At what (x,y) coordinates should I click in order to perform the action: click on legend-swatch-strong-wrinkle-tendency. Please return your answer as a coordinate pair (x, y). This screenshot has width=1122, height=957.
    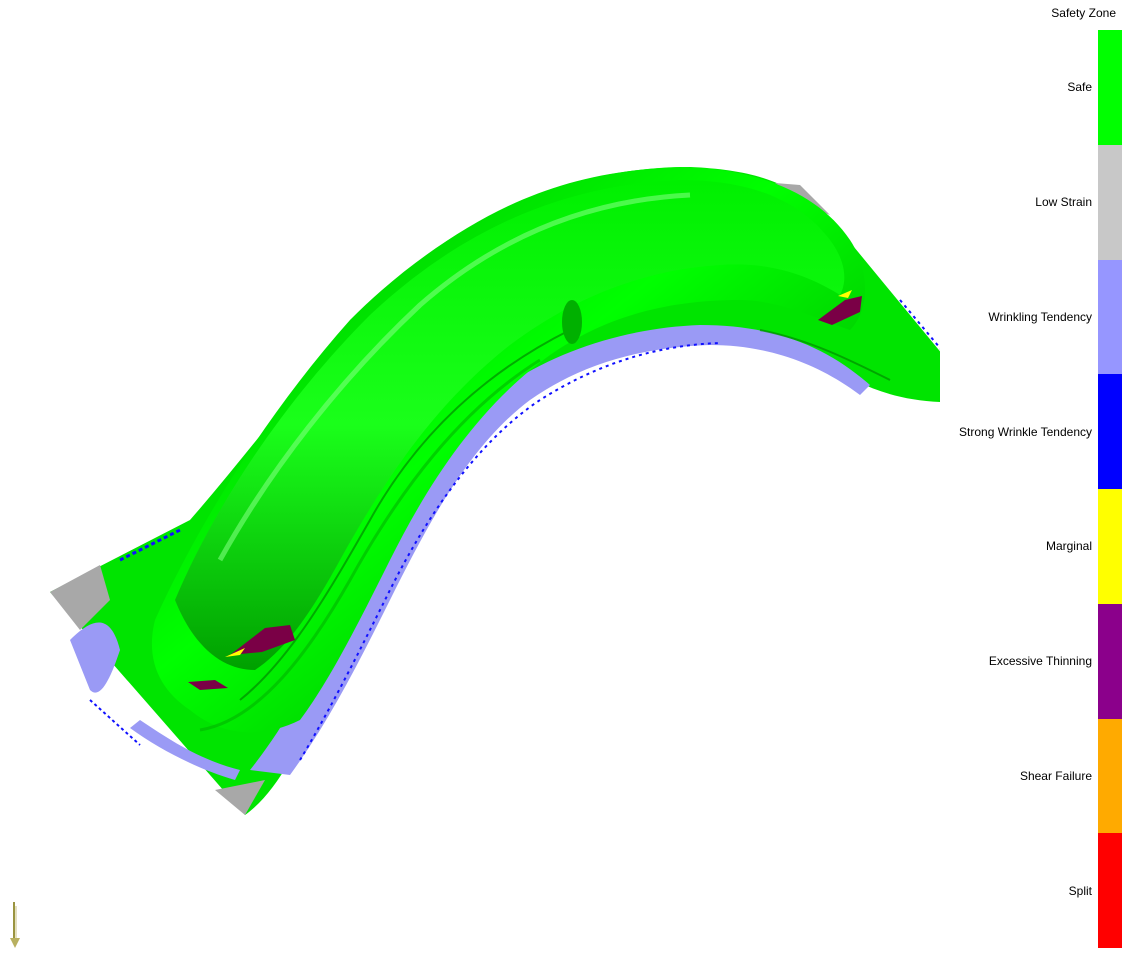
    Looking at the image, I should click on (1110, 431).